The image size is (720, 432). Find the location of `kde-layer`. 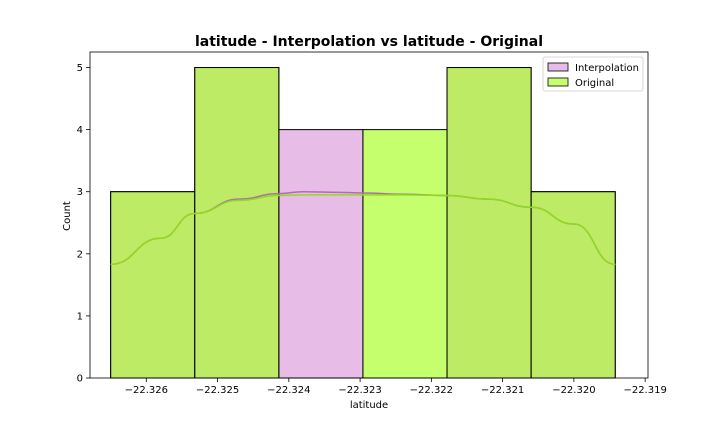

kde-layer is located at coordinates (363, 228).